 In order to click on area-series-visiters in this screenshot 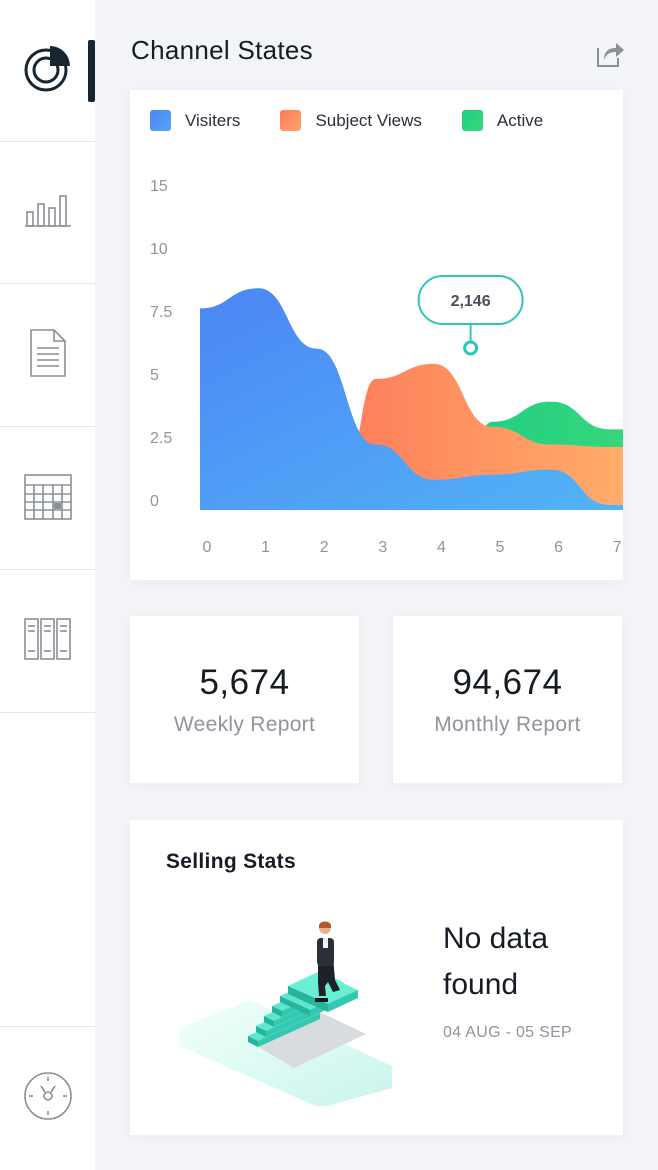, I will do `click(411, 399)`.